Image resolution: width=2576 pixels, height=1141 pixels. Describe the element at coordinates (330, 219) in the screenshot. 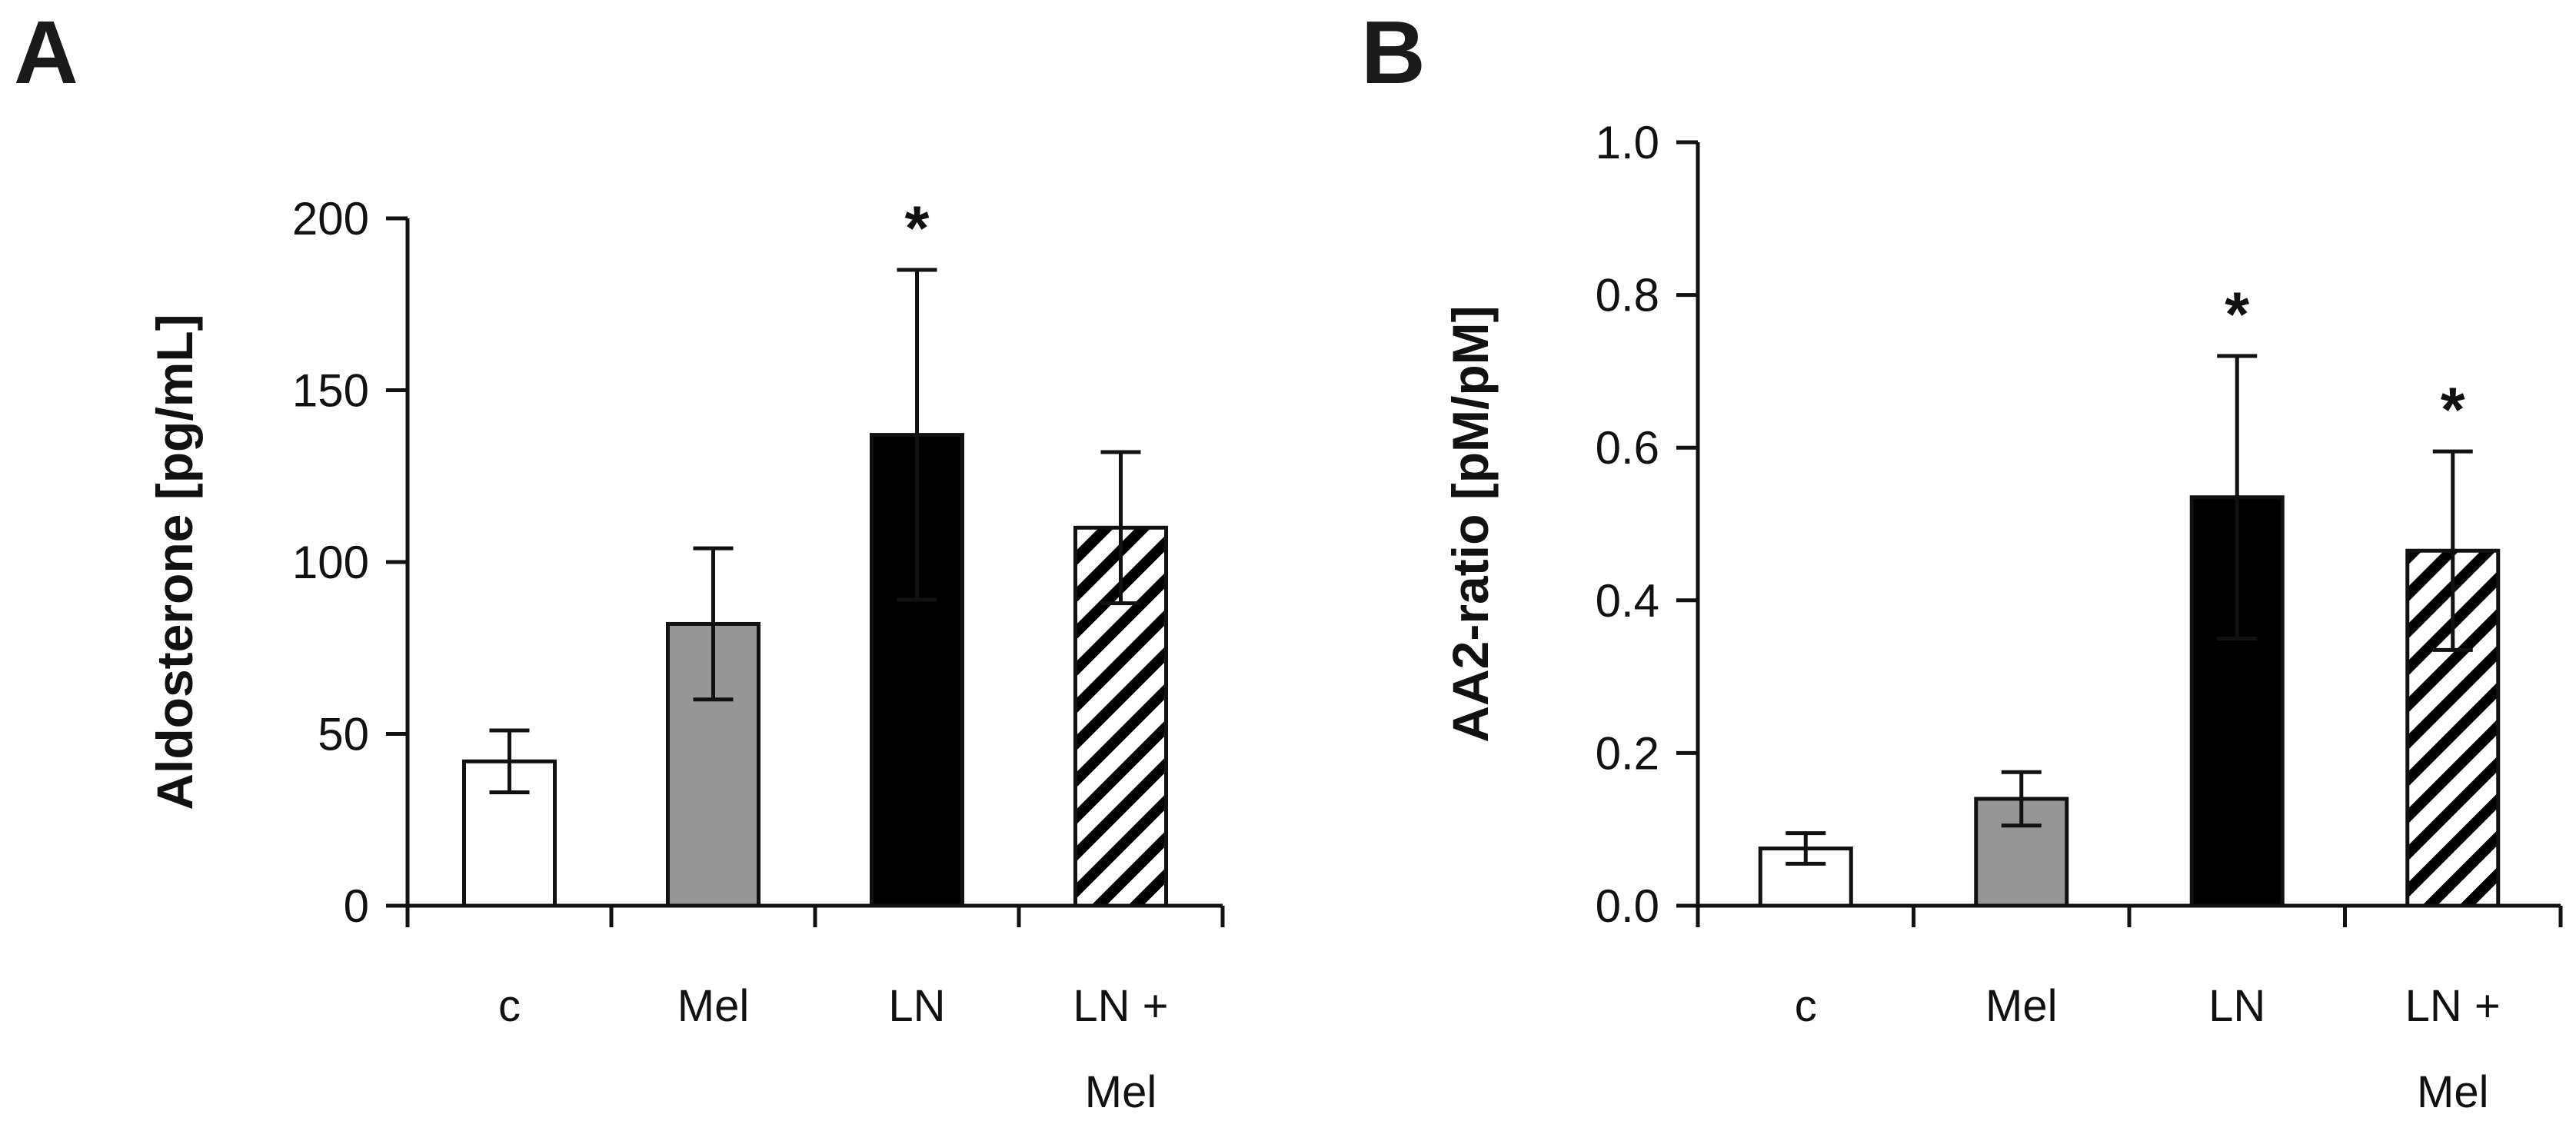

I see `y-tick-label: 200` at that location.